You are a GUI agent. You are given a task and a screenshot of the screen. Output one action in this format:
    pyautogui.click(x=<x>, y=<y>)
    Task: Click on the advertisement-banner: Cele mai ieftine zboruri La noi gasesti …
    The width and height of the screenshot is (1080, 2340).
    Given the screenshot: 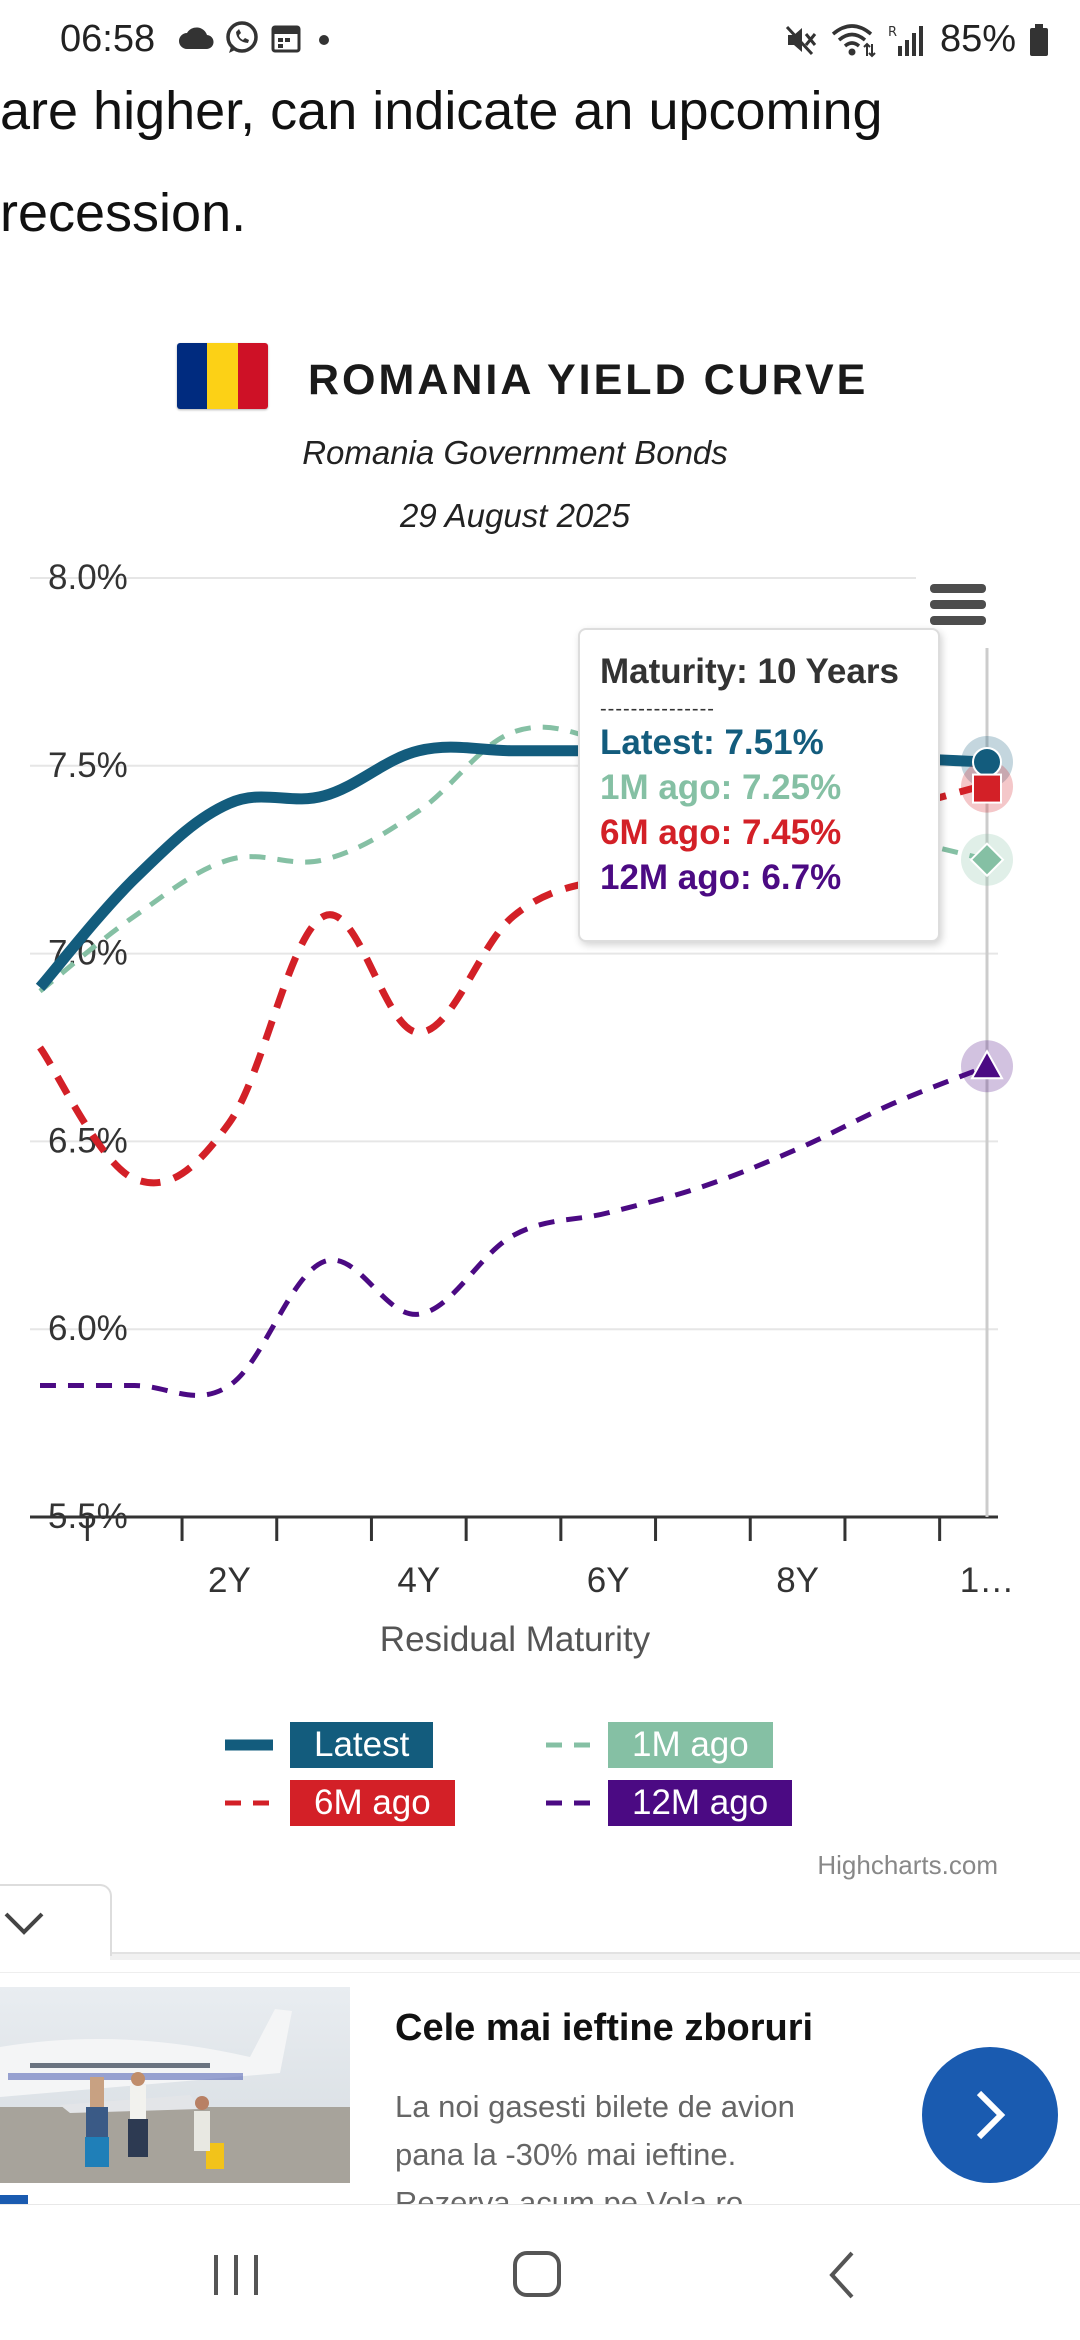 What is the action you would take?
    pyautogui.click(x=540, y=2088)
    